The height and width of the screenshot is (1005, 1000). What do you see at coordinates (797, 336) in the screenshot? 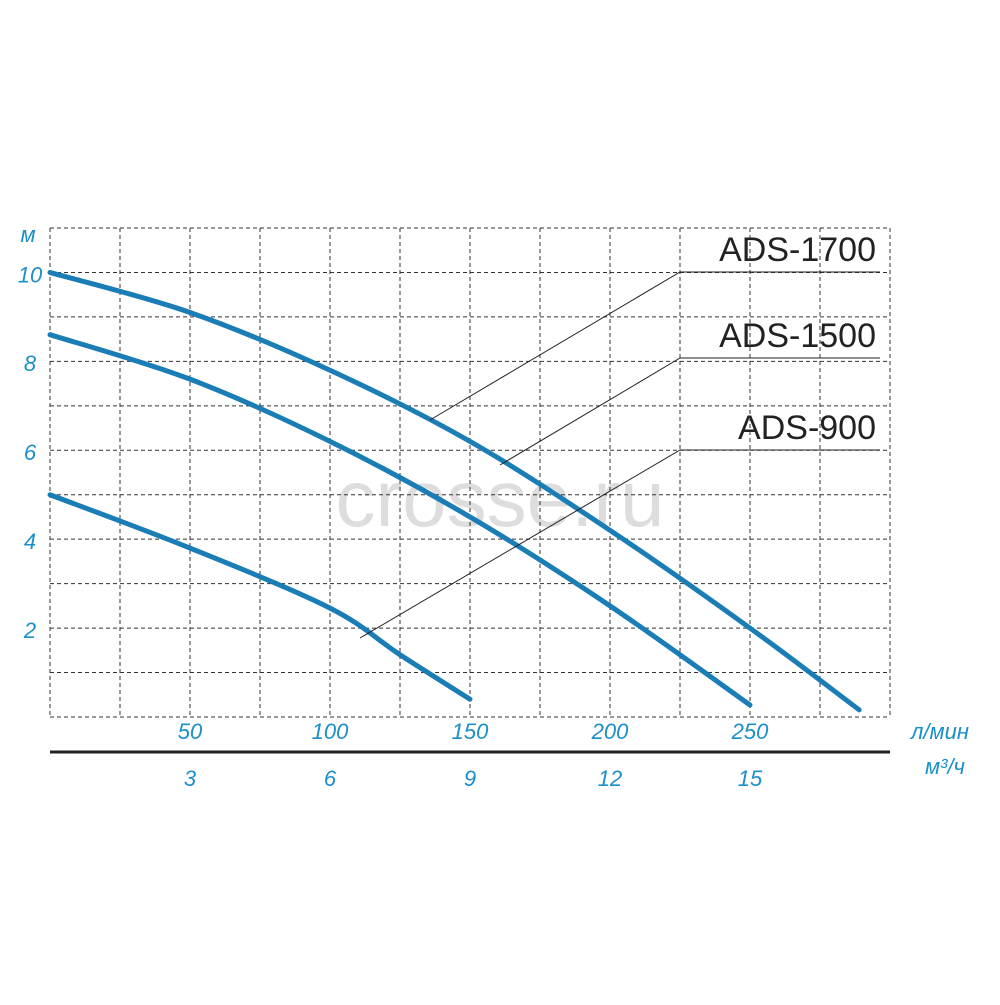
I see `legend-label: ADS-1500` at bounding box center [797, 336].